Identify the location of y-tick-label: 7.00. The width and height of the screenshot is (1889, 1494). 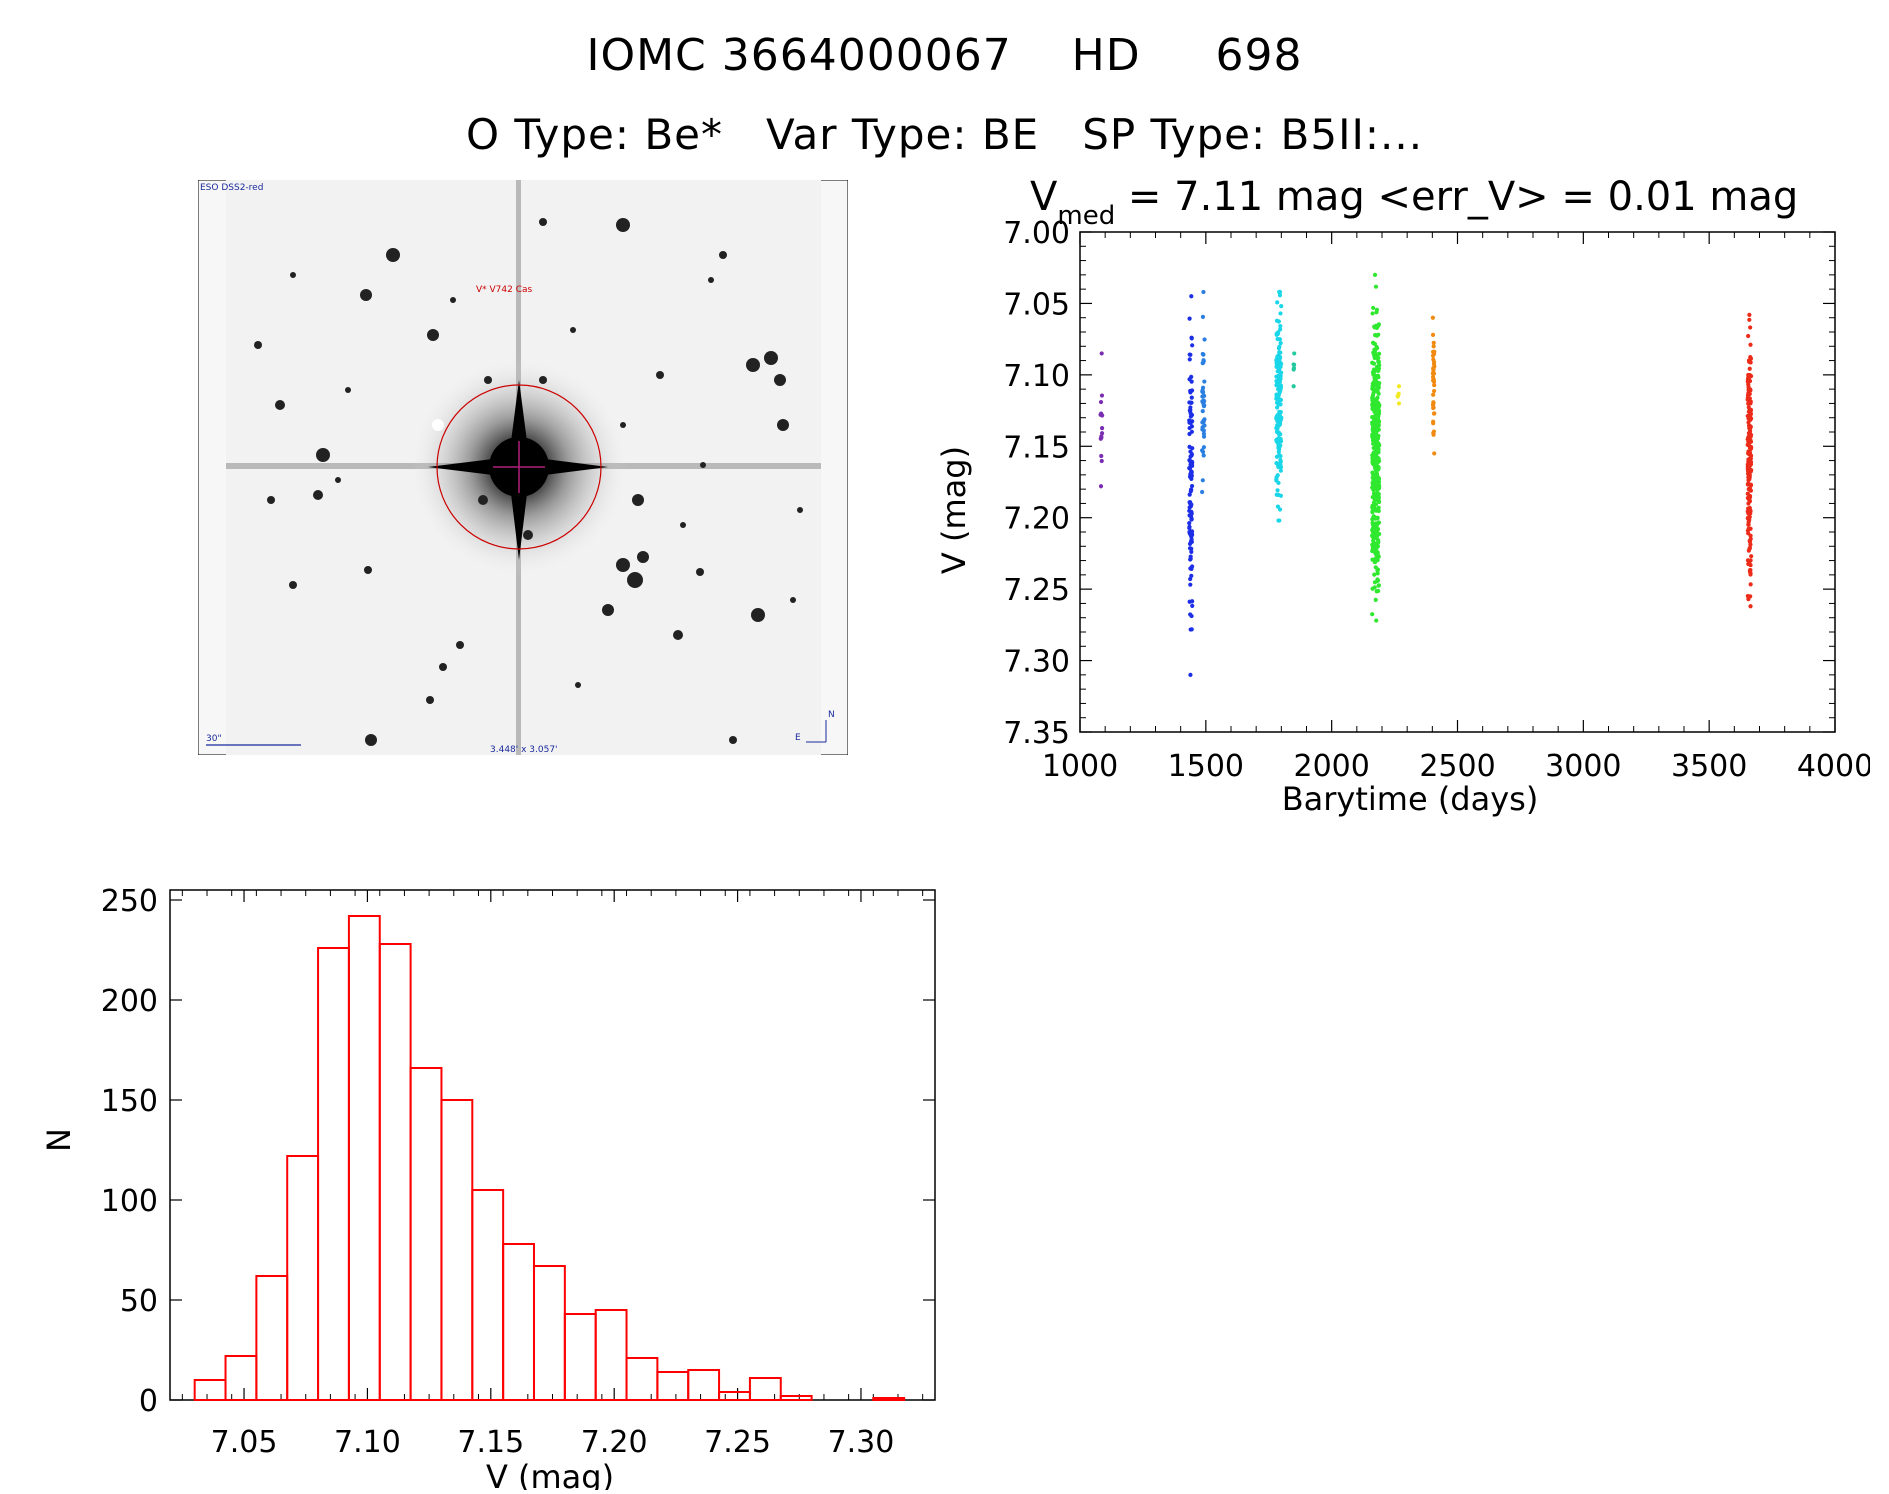
(1036, 233).